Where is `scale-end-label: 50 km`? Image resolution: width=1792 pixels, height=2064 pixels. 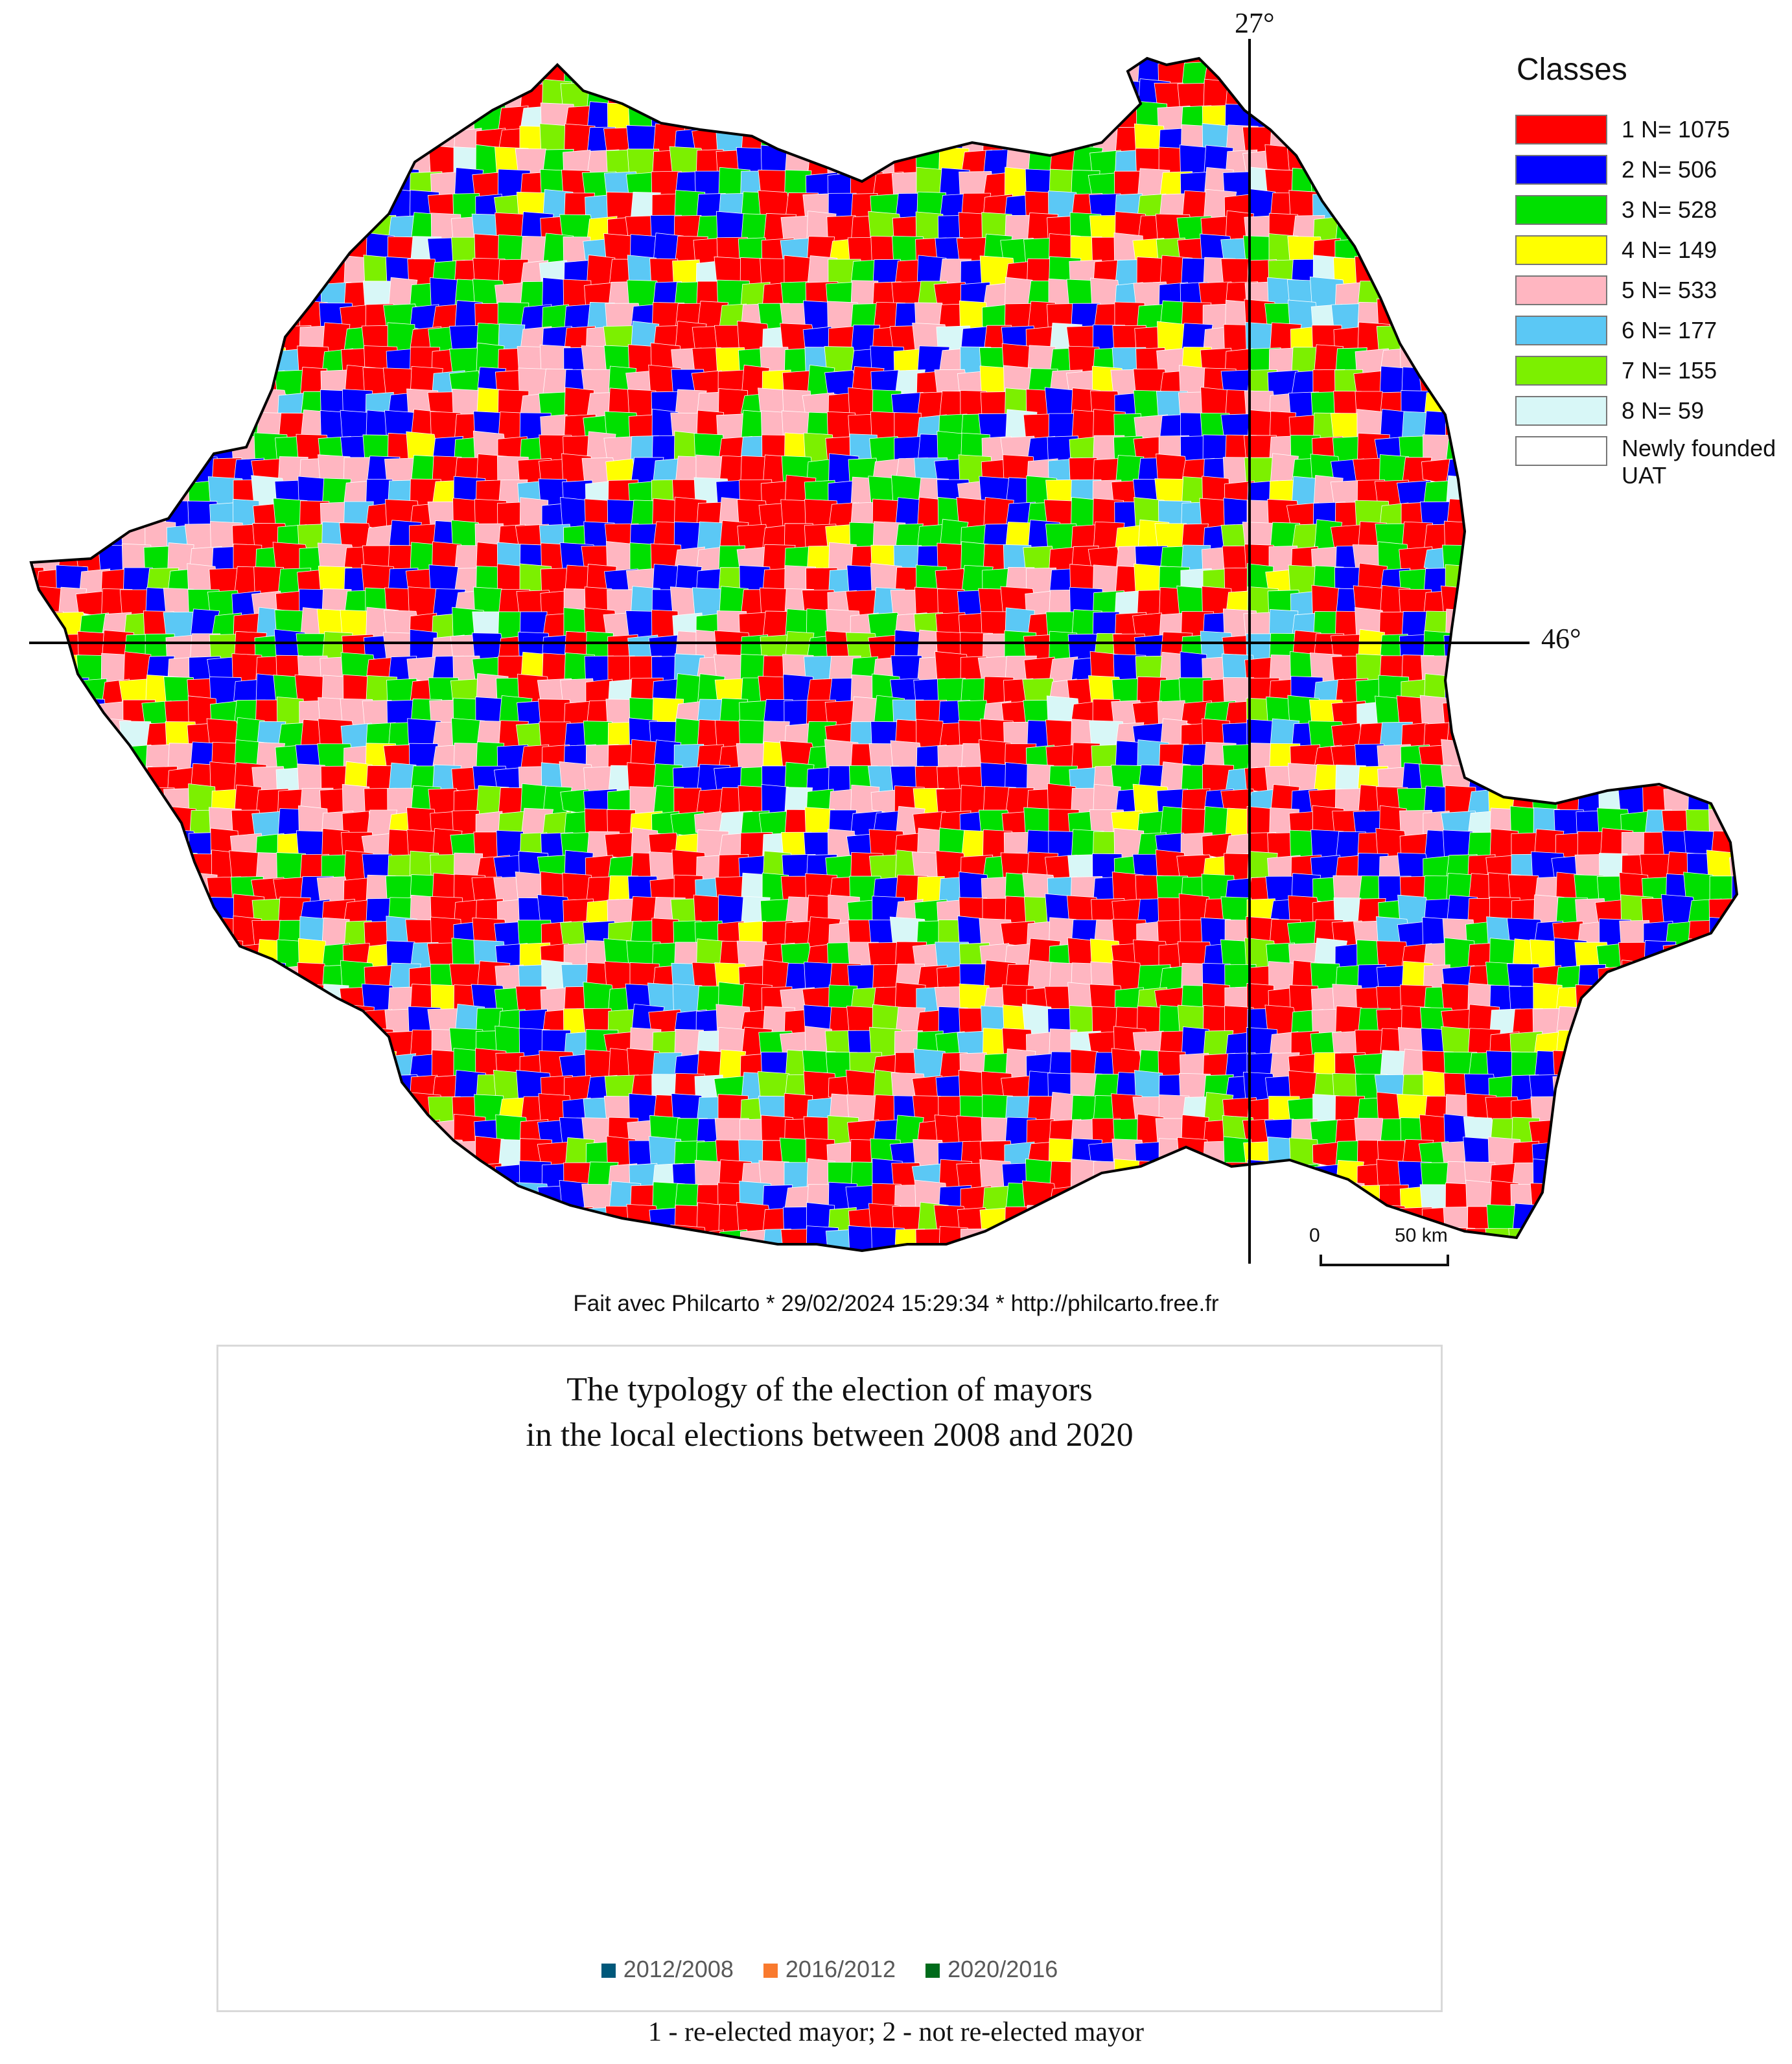 scale-end-label: 50 km is located at coordinates (1421, 1235).